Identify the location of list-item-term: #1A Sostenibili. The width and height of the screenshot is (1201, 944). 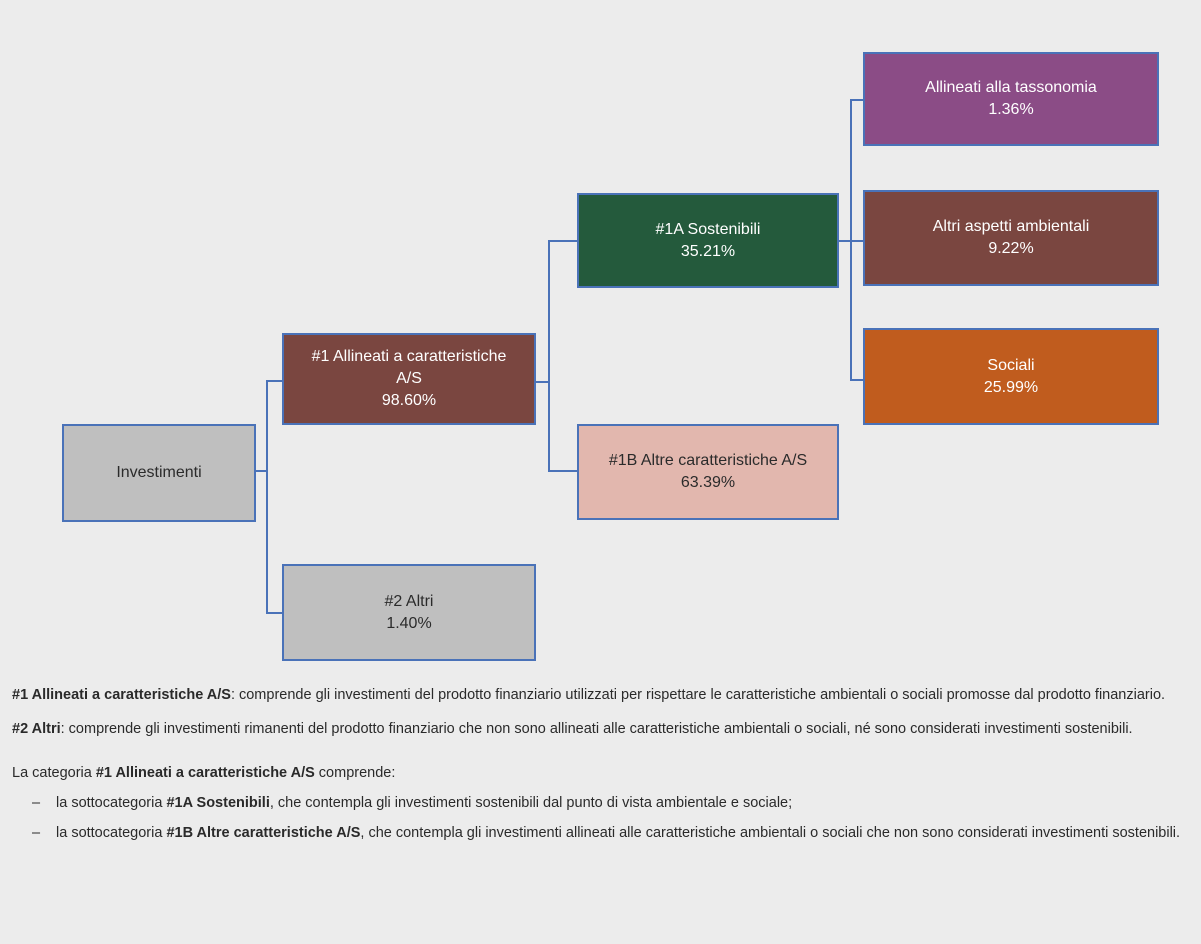
(218, 803).